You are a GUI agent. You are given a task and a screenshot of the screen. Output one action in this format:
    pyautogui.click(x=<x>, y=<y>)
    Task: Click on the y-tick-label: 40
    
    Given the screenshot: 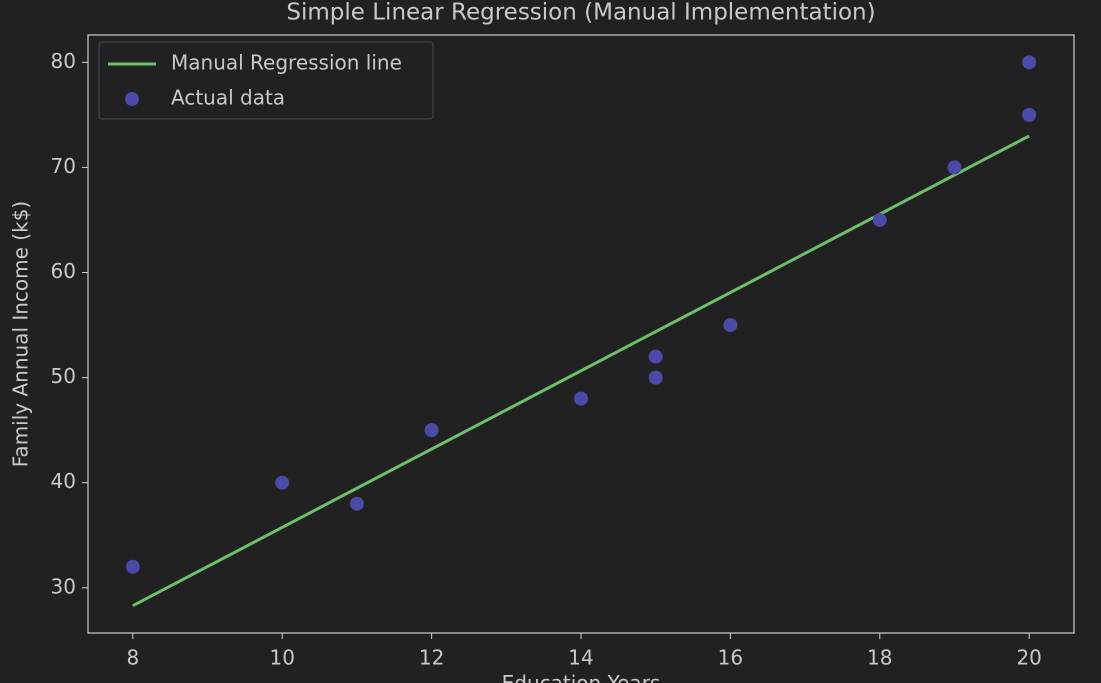 What is the action you would take?
    pyautogui.click(x=63, y=481)
    